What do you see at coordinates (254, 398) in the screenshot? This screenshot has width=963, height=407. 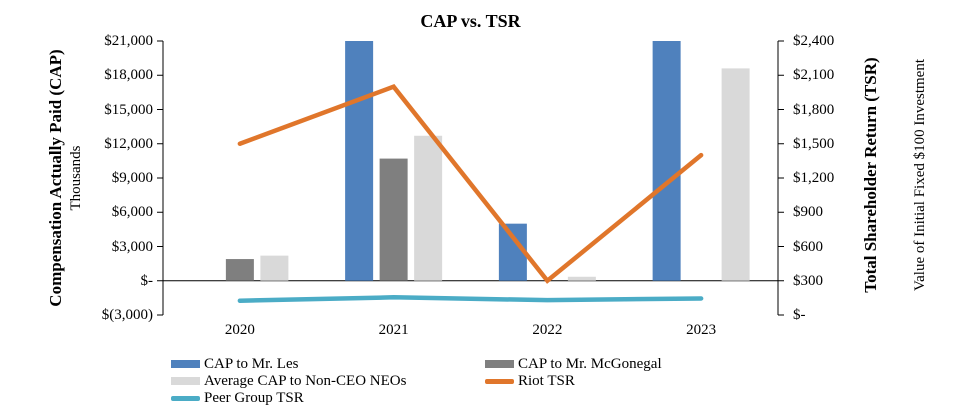 I see `legend-label: Peer Group TSR` at bounding box center [254, 398].